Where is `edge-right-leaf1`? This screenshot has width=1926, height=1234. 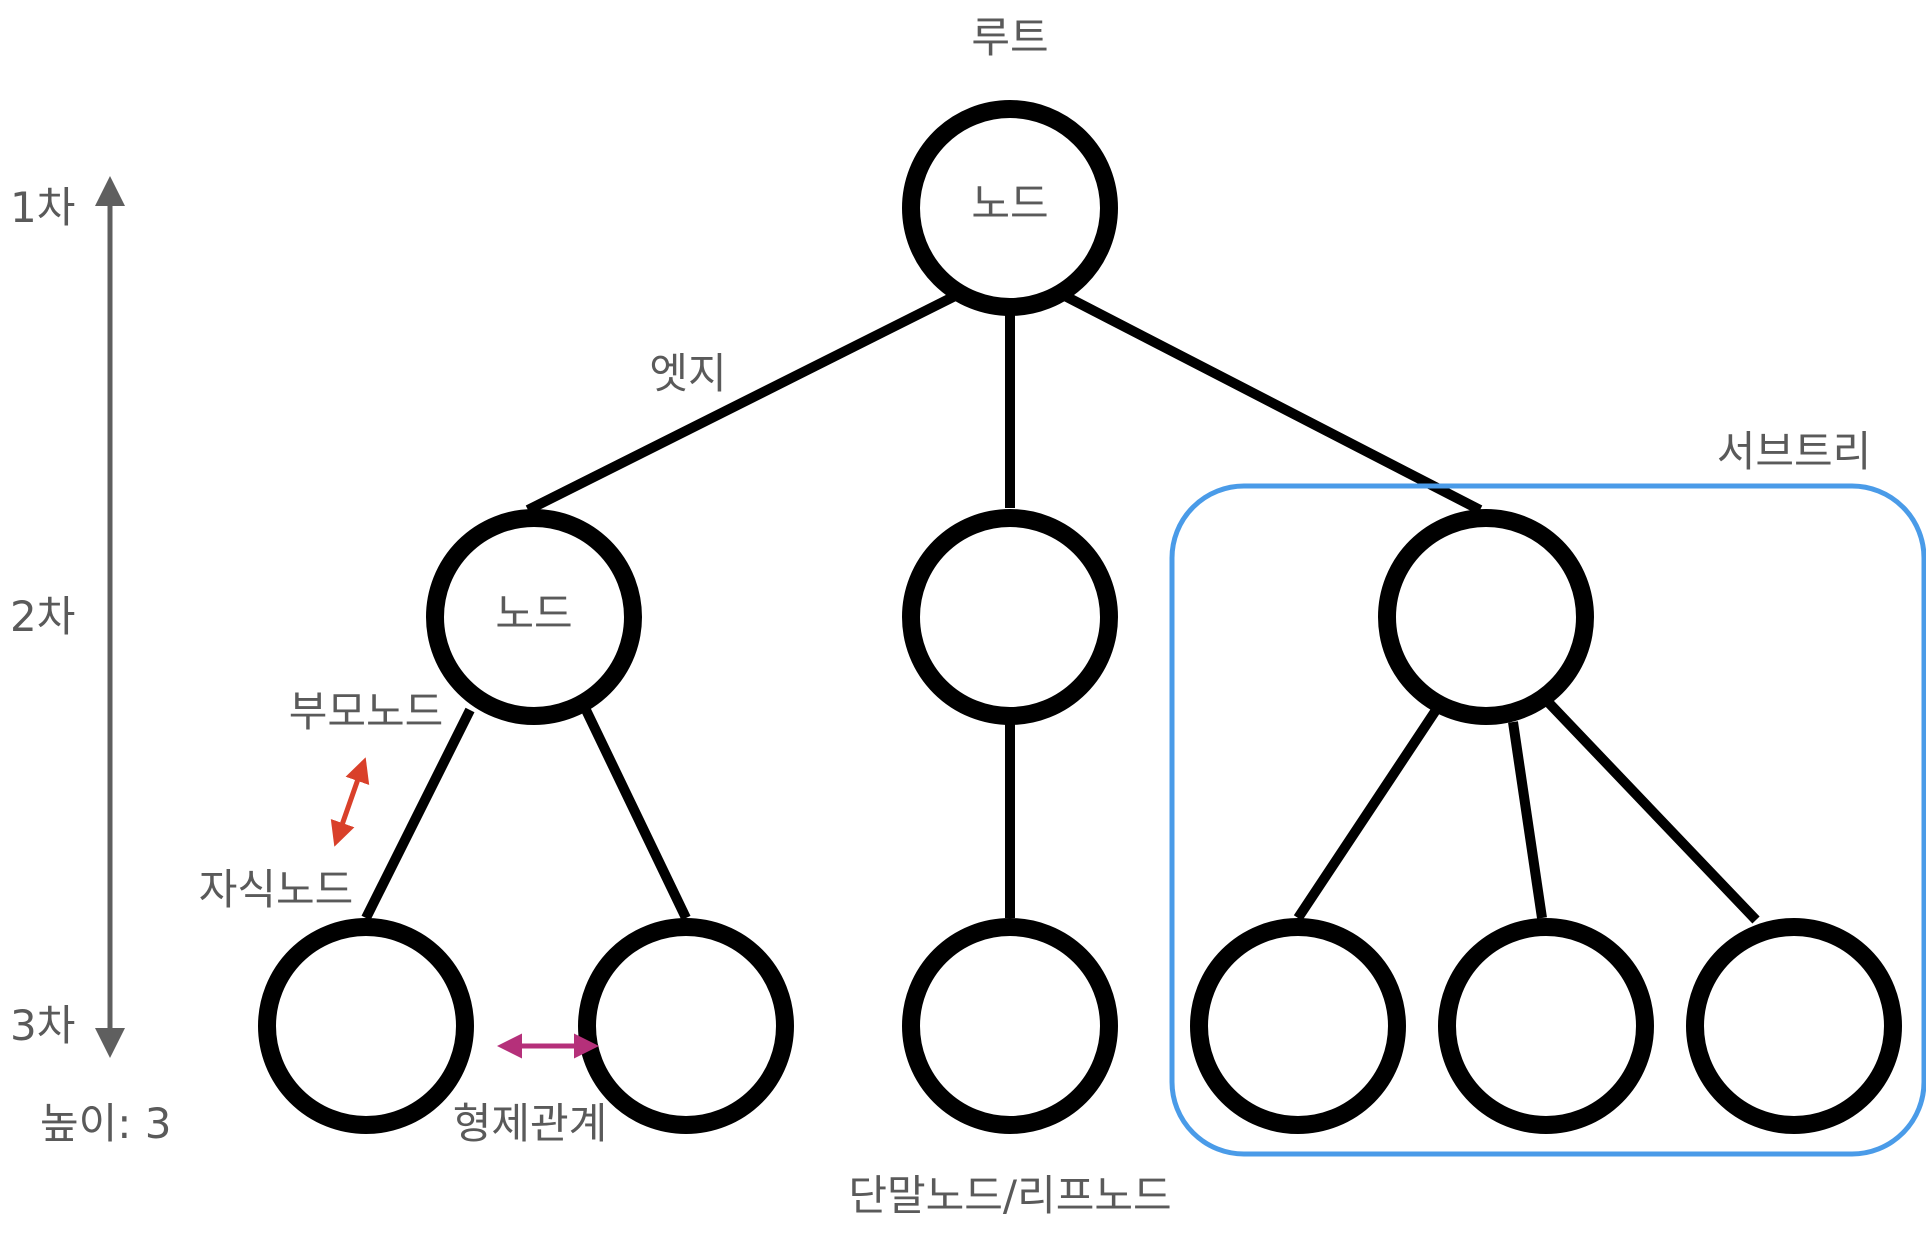
edge-right-leaf1 is located at coordinates (1367, 814).